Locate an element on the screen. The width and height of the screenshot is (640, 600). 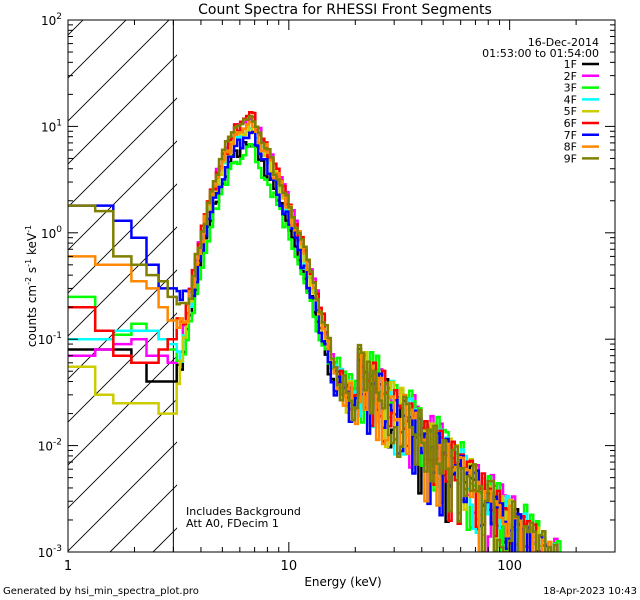
x-tick-label-100: 100 is located at coordinates (509, 566).